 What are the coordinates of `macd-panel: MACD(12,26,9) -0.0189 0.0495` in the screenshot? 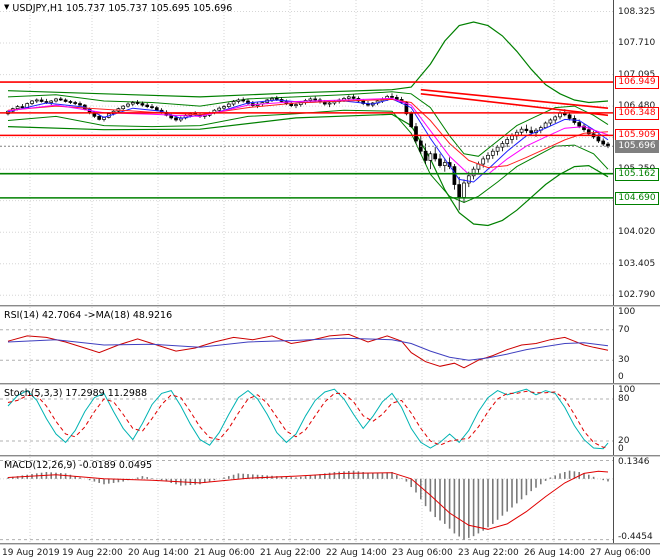 It's located at (306, 500).